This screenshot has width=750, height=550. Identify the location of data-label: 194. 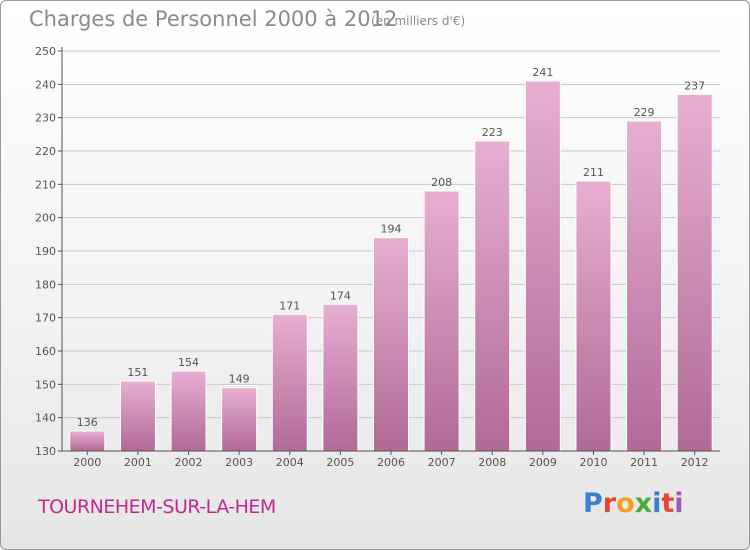
(391, 229).